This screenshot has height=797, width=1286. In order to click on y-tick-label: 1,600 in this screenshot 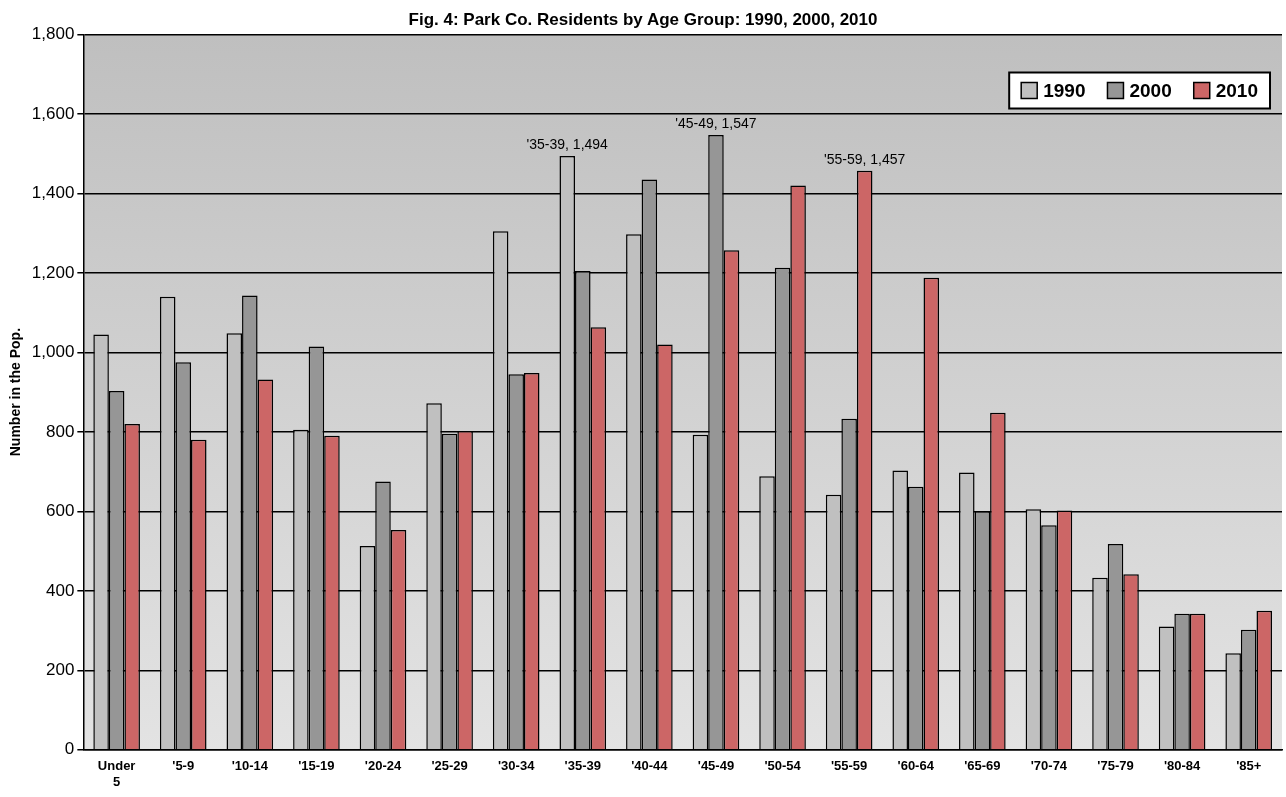, I will do `click(53, 113)`.